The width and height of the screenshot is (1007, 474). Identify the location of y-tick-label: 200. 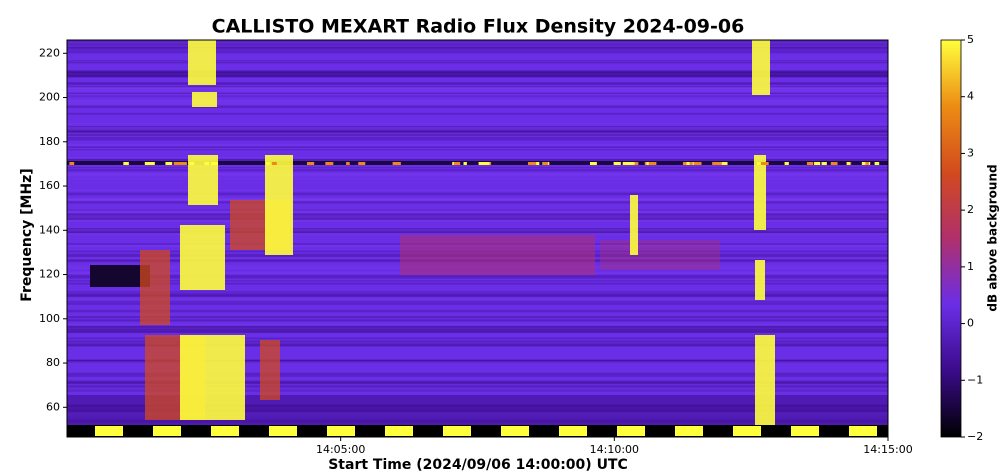
(49, 97).